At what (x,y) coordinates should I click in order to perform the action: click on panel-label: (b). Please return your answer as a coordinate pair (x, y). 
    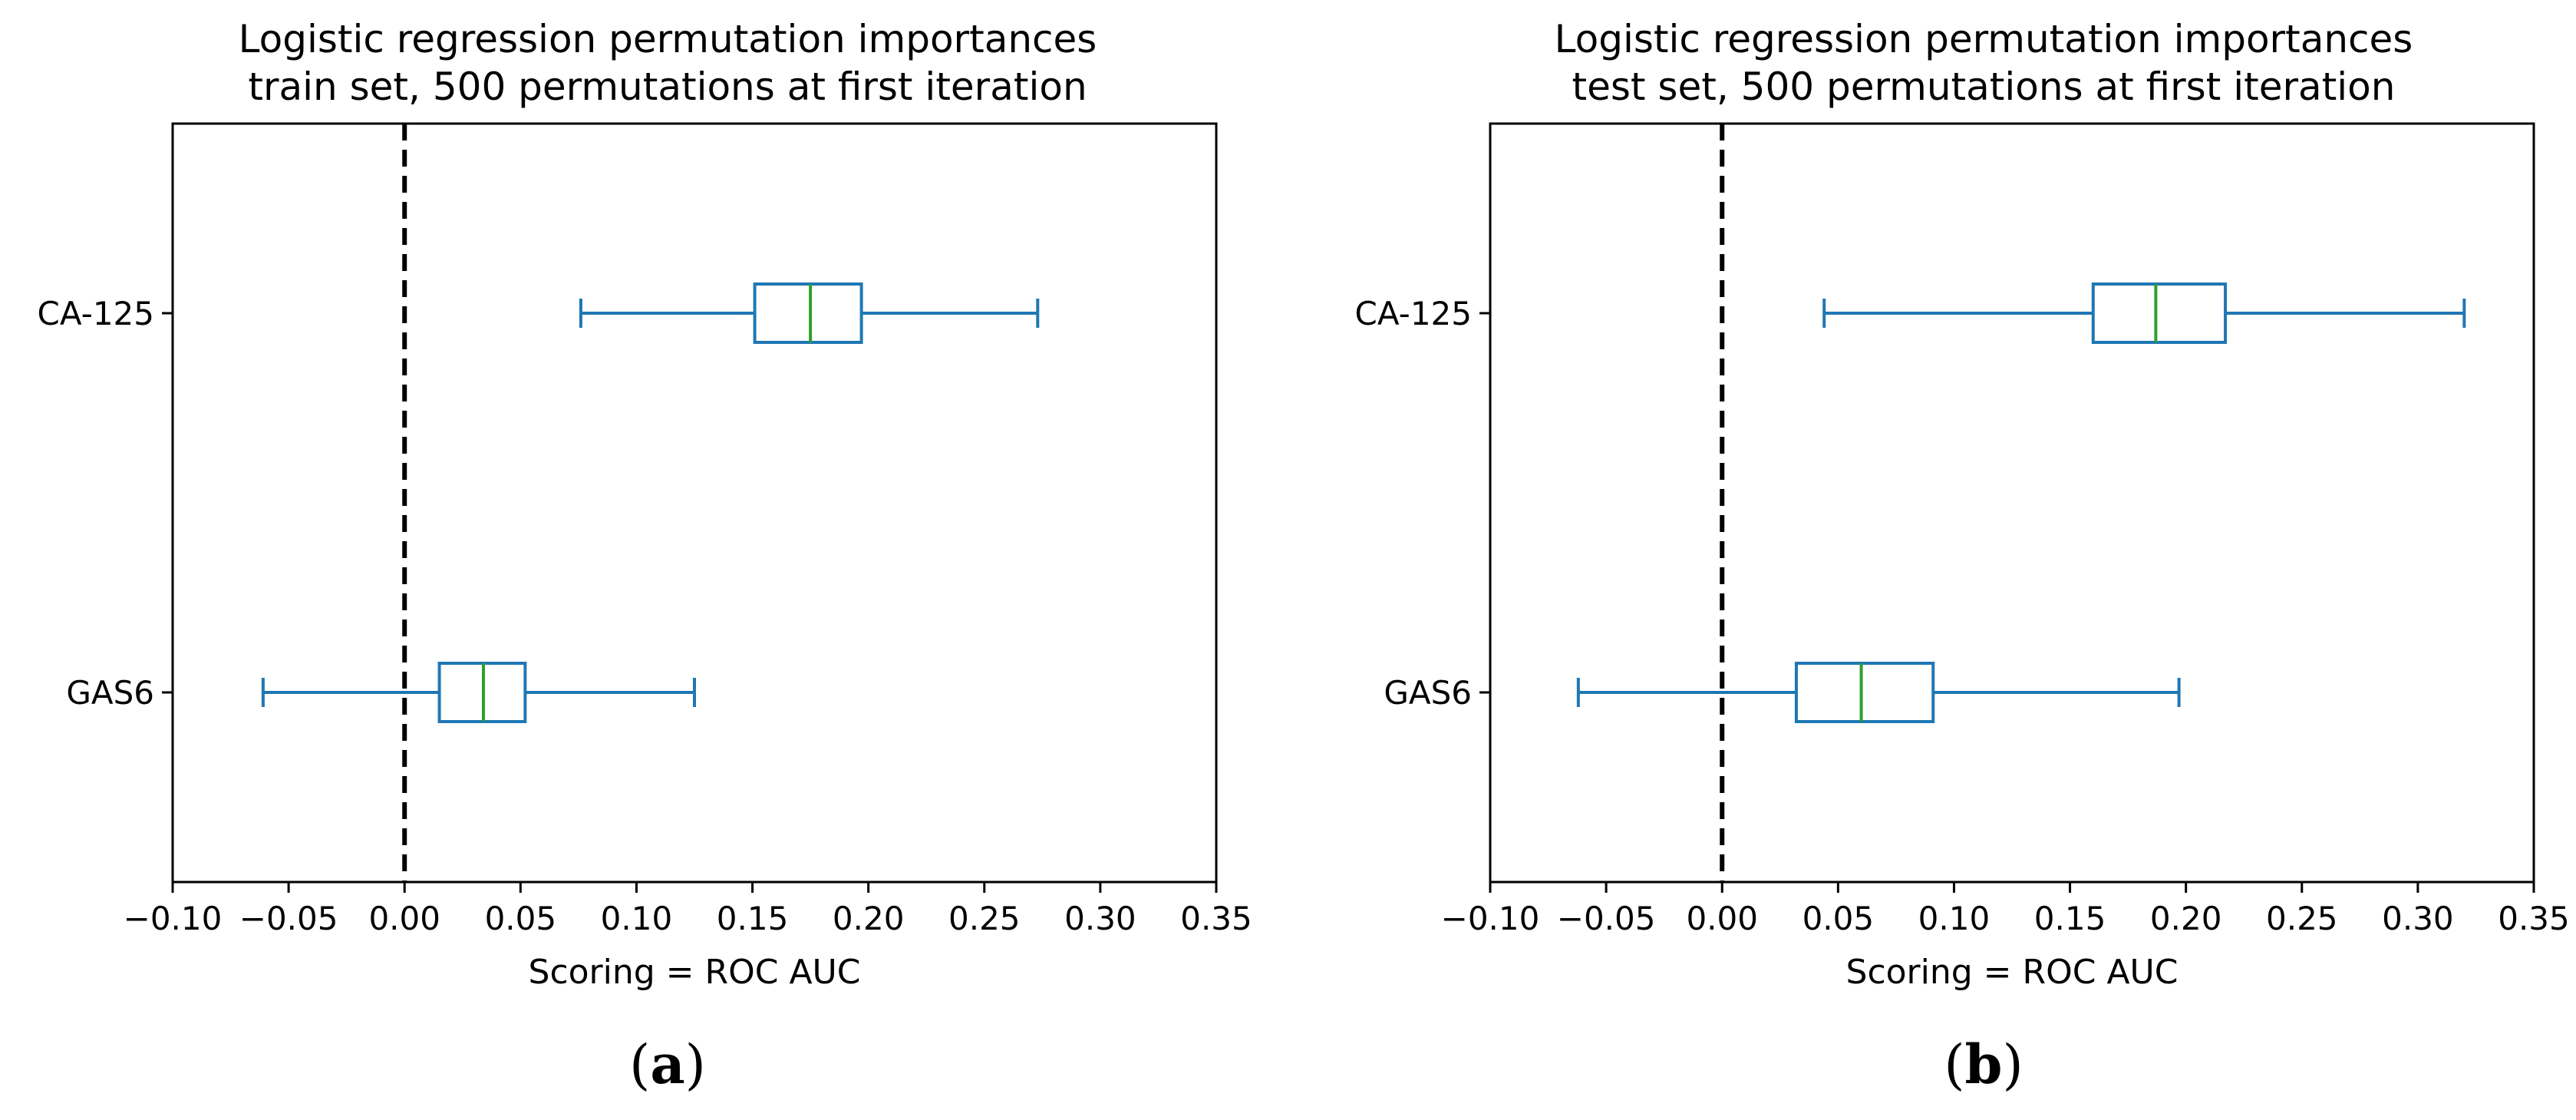
    Looking at the image, I should click on (1984, 1064).